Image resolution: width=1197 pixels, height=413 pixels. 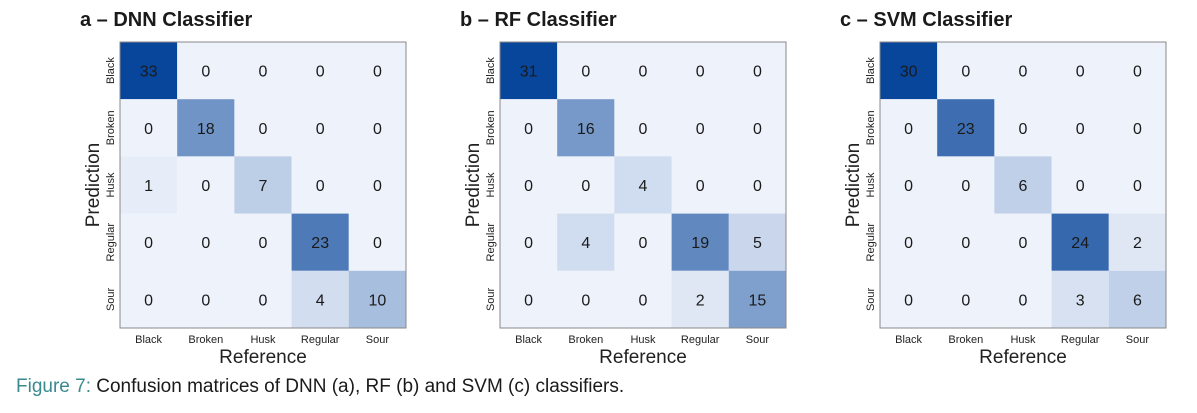 I want to click on cell-husk-sour, so click(x=757, y=185).